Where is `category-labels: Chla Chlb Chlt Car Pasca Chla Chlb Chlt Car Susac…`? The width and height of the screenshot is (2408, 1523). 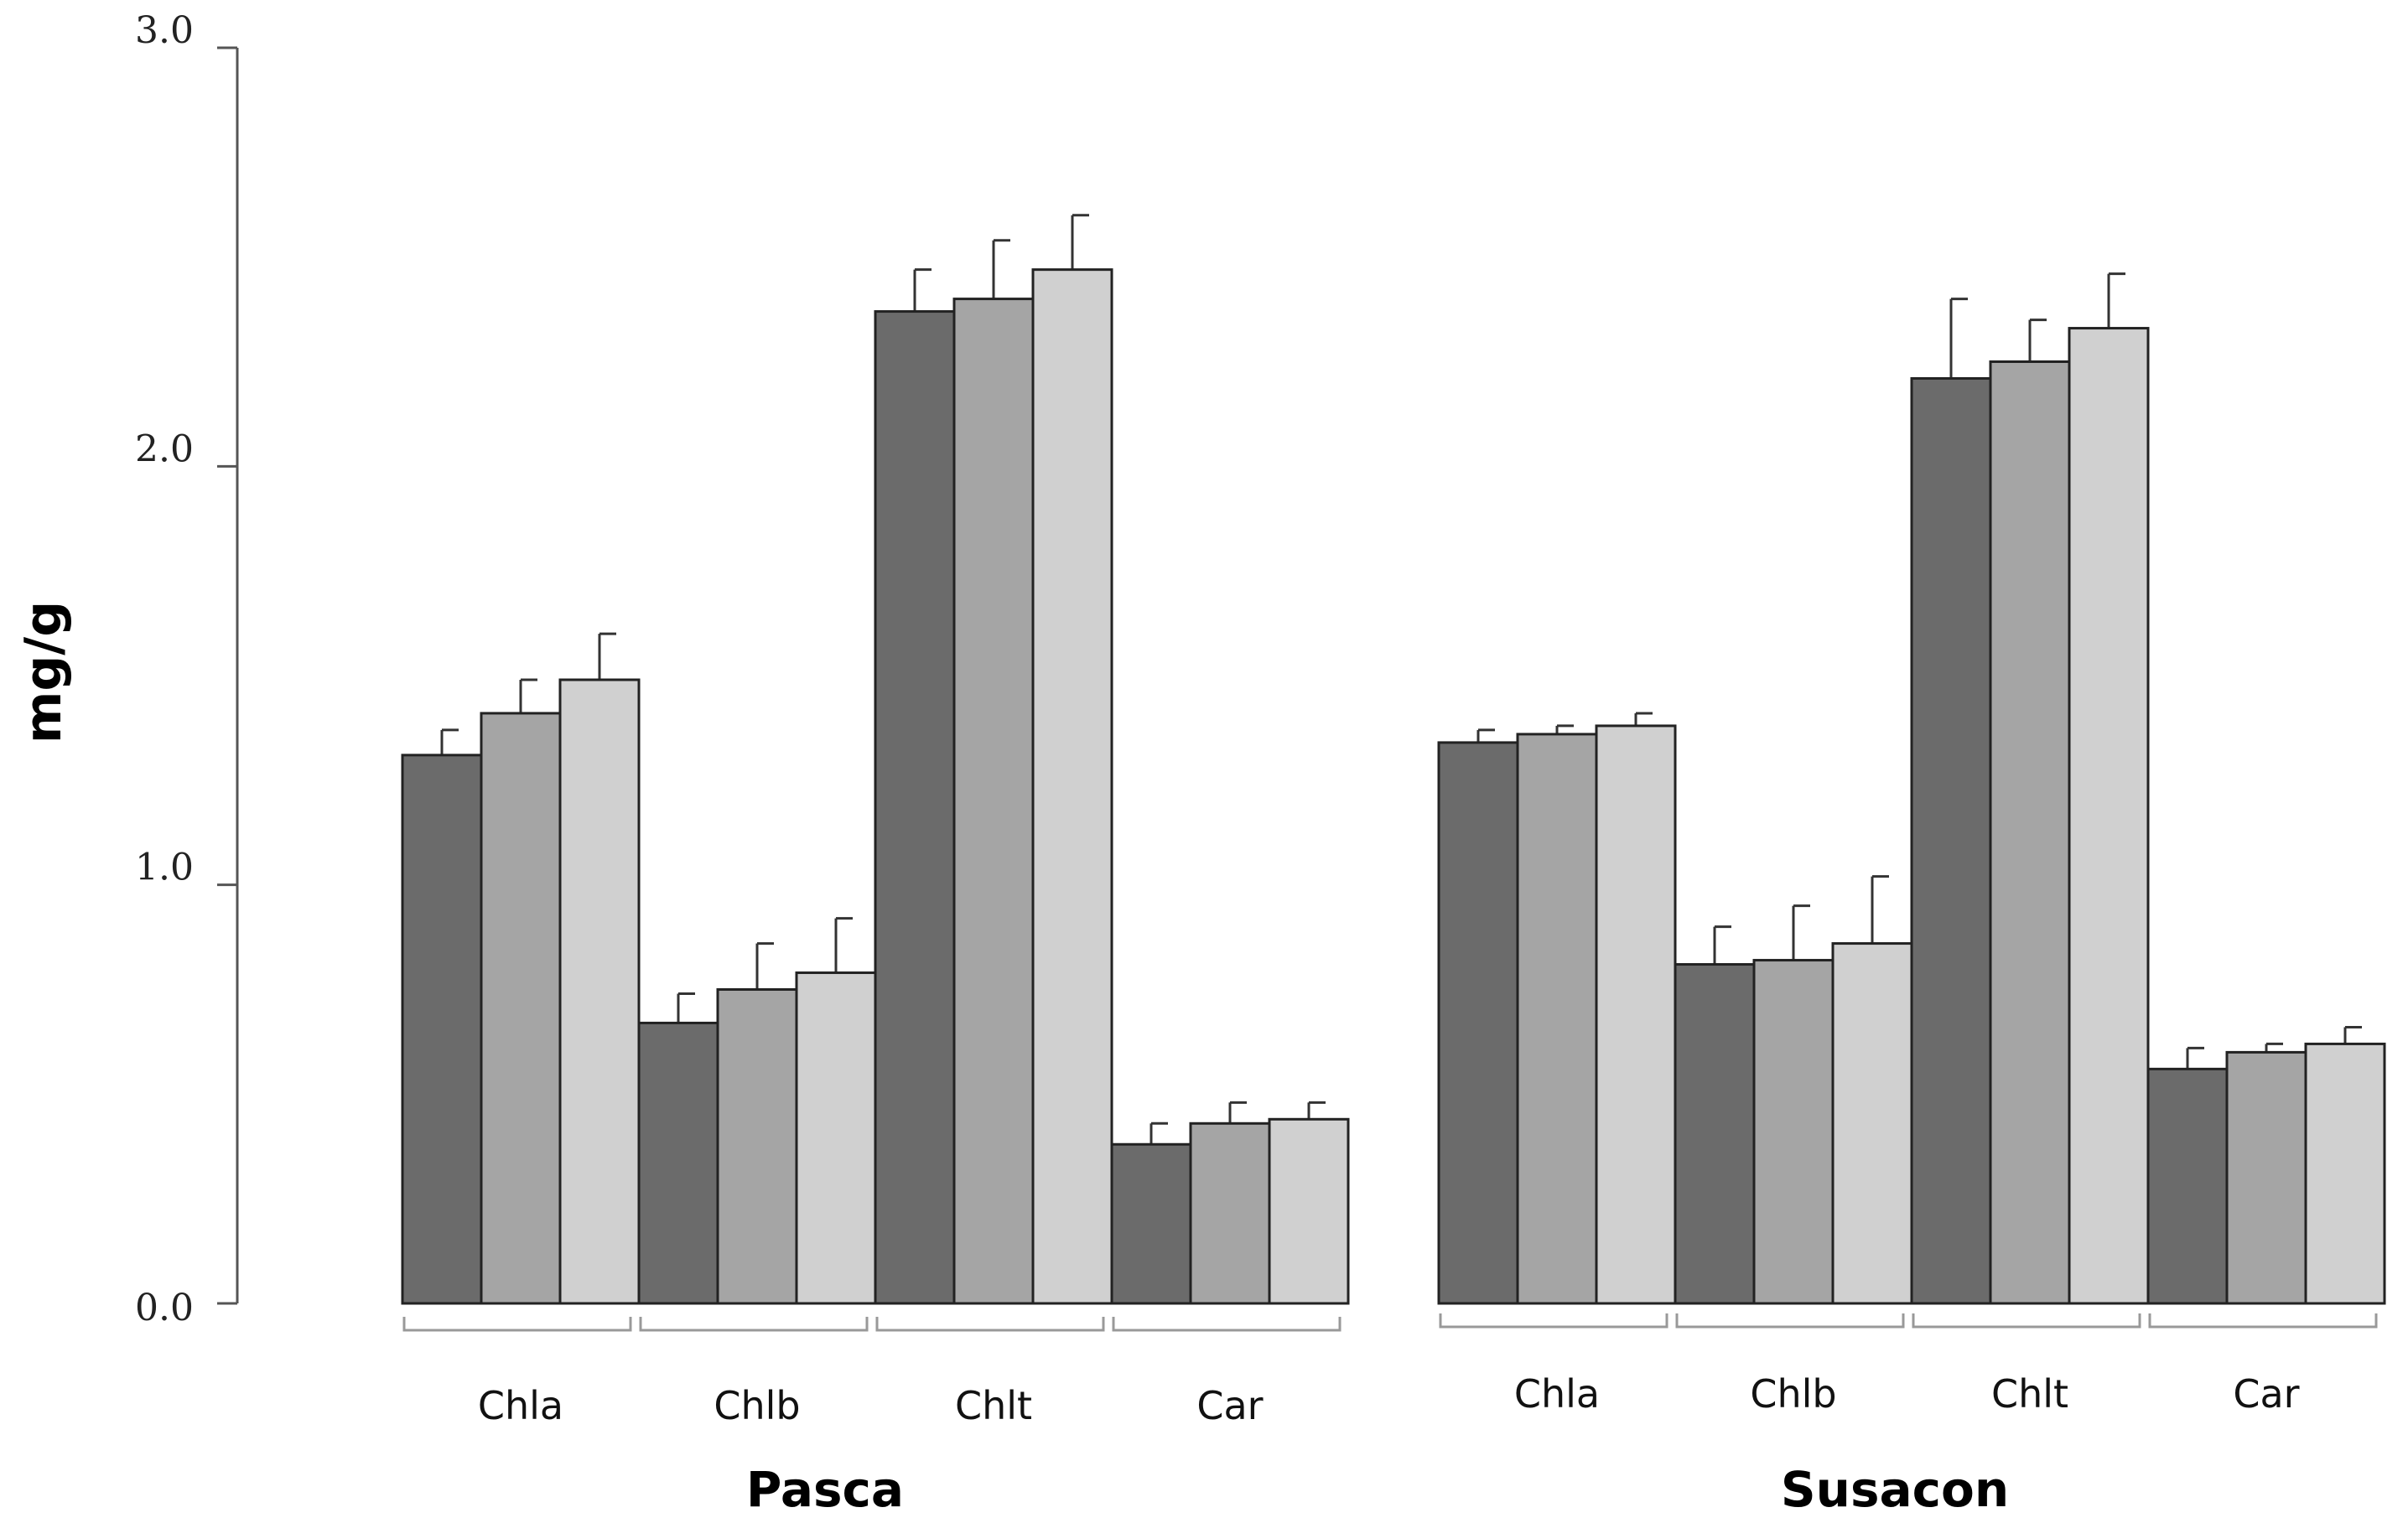
category-labels: Chla Chlb Chlt Car Pasca Chla Chlb Chlt Car Susac… is located at coordinates (1390, 1415).